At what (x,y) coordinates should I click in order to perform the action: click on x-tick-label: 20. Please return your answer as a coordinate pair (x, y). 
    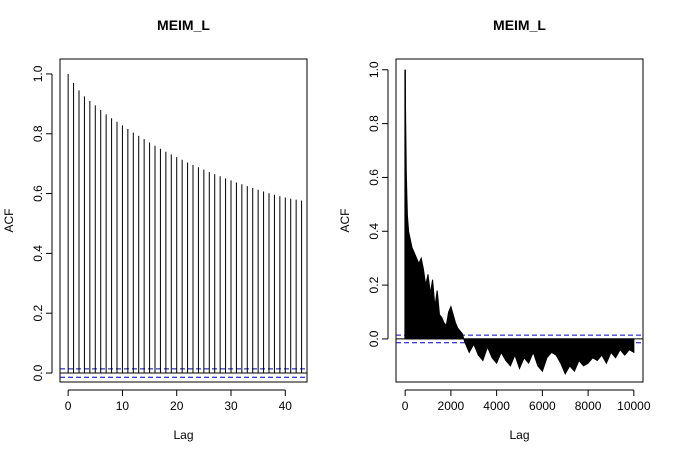
    Looking at the image, I should click on (177, 406).